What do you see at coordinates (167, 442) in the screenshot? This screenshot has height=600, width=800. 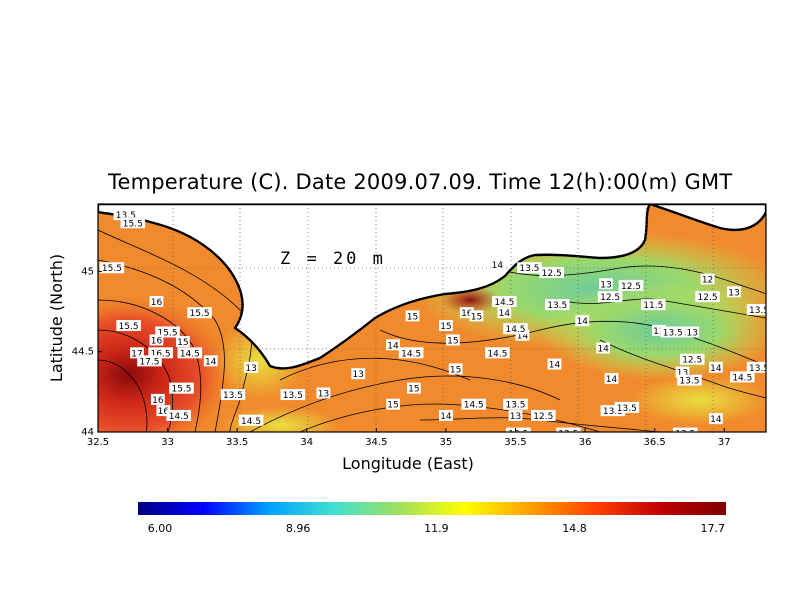 I see `x-tick-label: 33` at bounding box center [167, 442].